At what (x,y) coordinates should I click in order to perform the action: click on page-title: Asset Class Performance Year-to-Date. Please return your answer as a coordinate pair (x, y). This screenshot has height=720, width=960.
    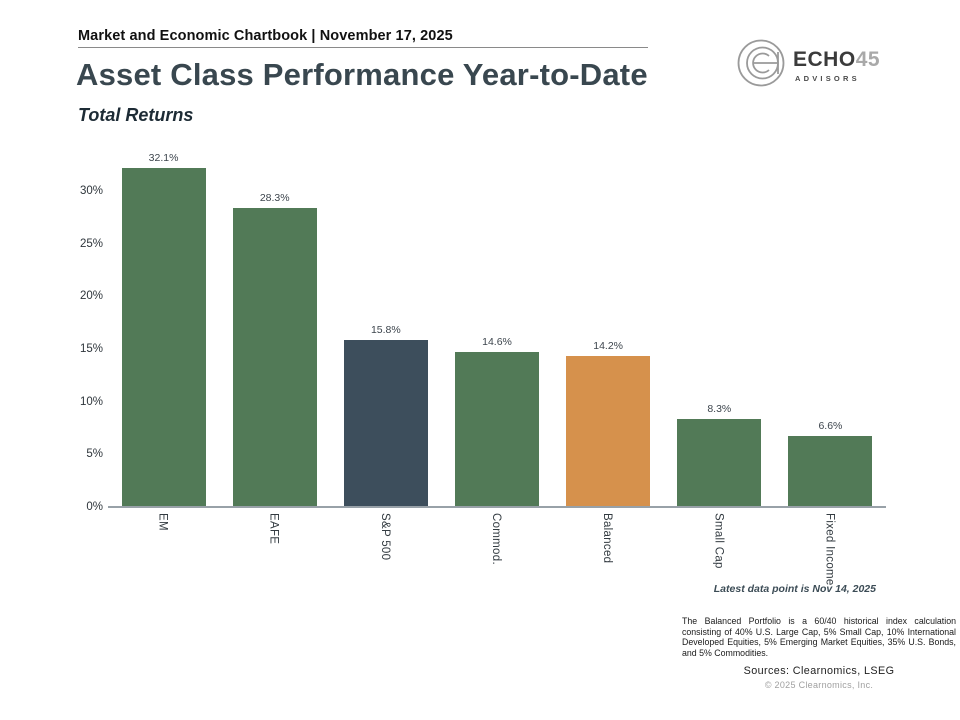
    Looking at the image, I should click on (362, 74).